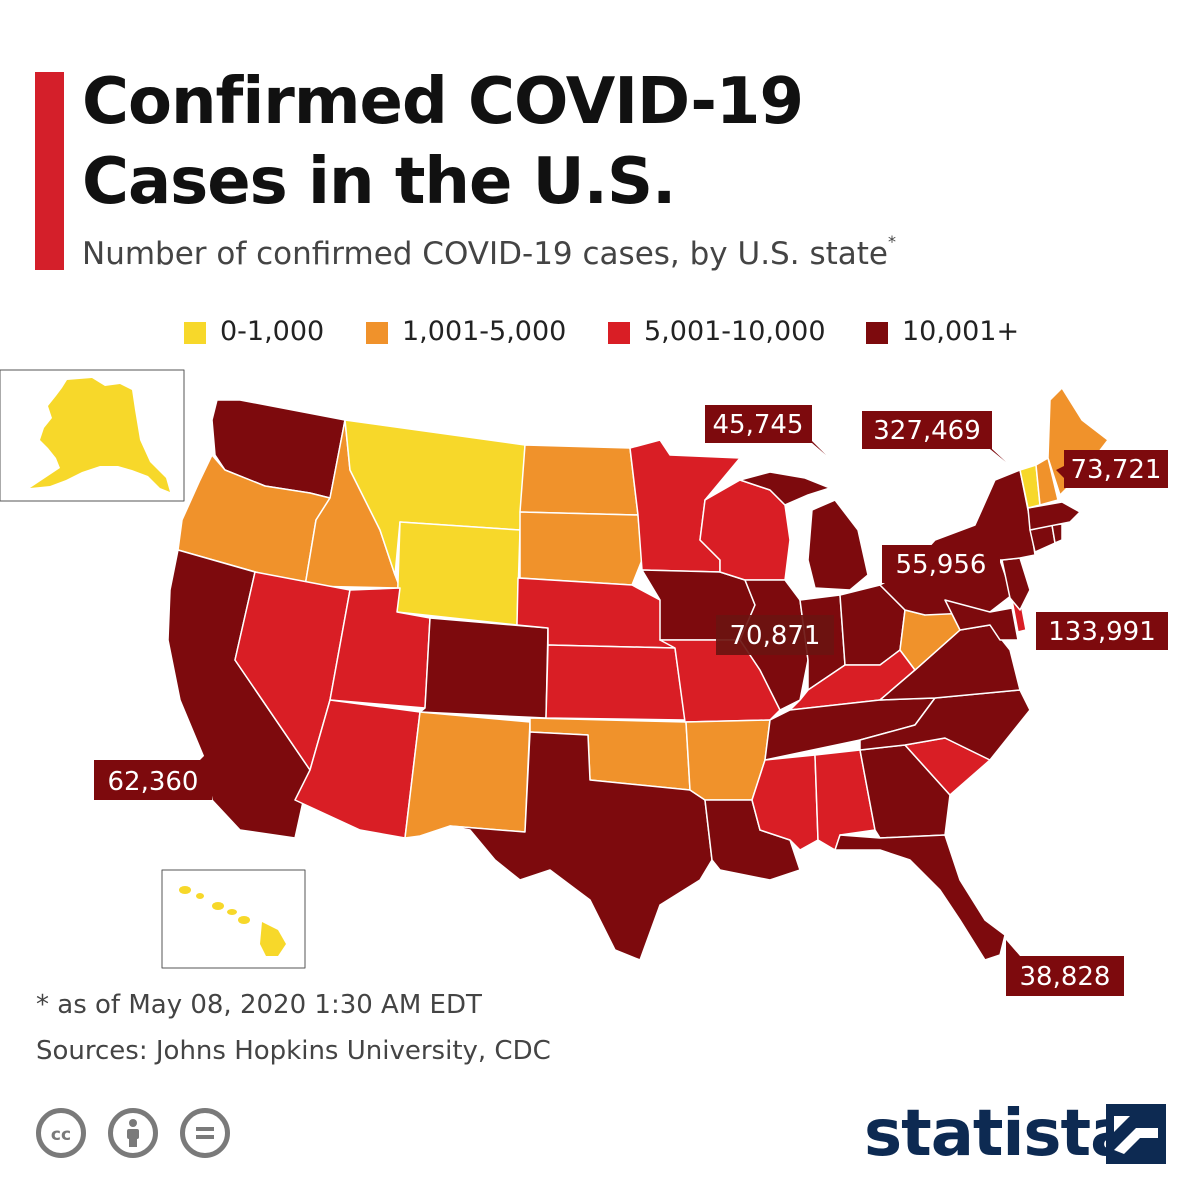 Image resolution: width=1200 pixels, height=1200 pixels. I want to click on state-new-hampshire, so click(1047, 481).